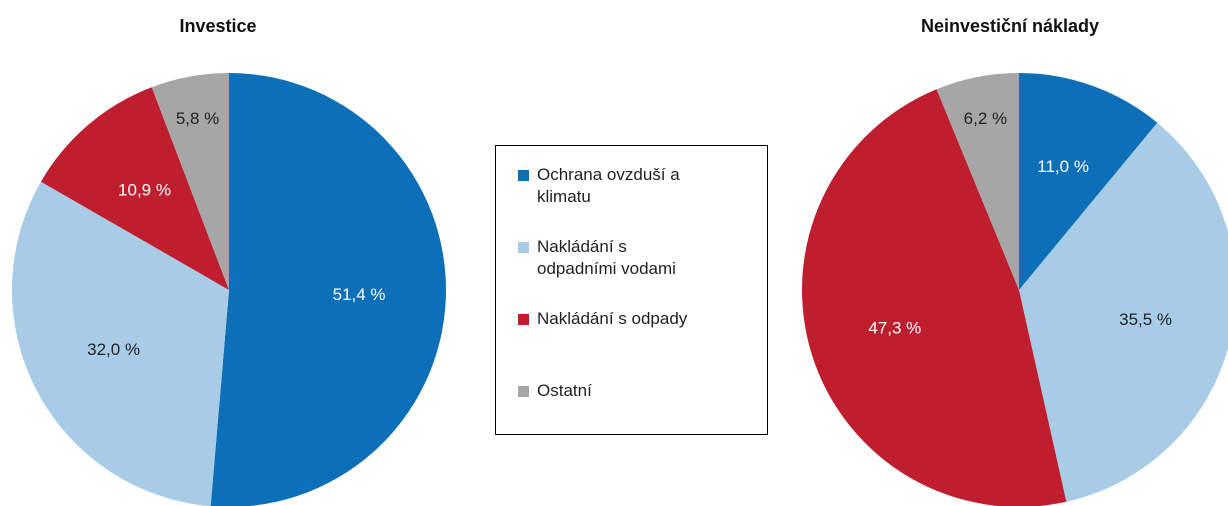 The height and width of the screenshot is (506, 1228). What do you see at coordinates (606, 257) in the screenshot?
I see `legend-label: Nakládání s odpadními vodami` at bounding box center [606, 257].